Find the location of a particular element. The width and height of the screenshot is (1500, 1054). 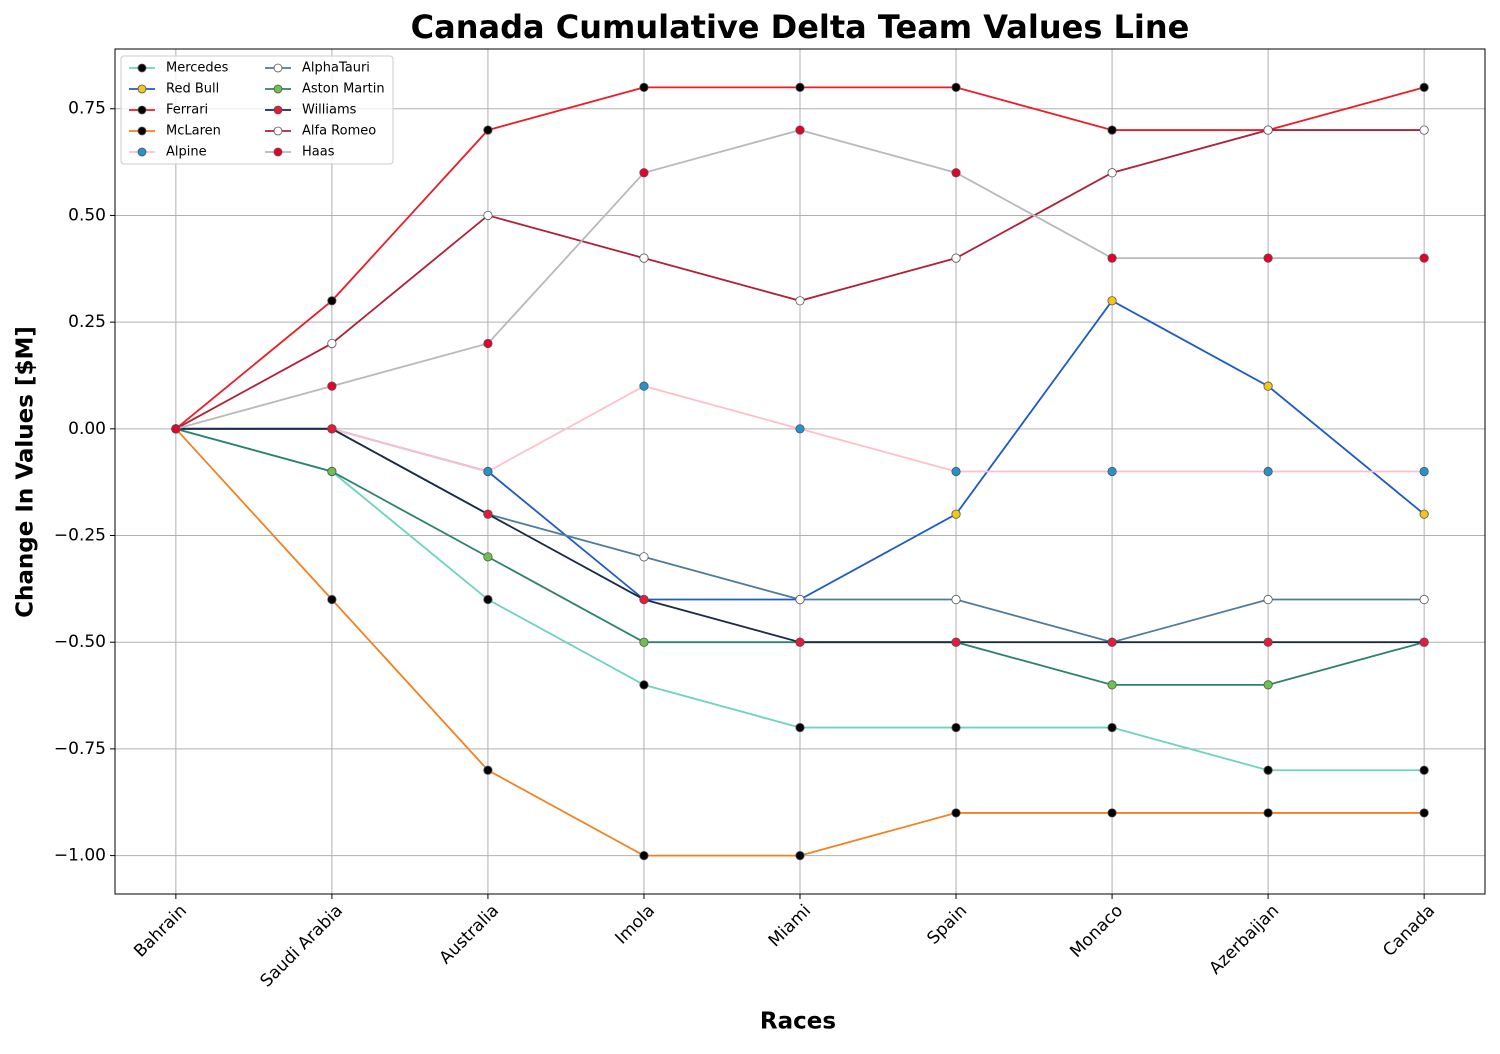

legend-label: Ferrari is located at coordinates (187, 110).